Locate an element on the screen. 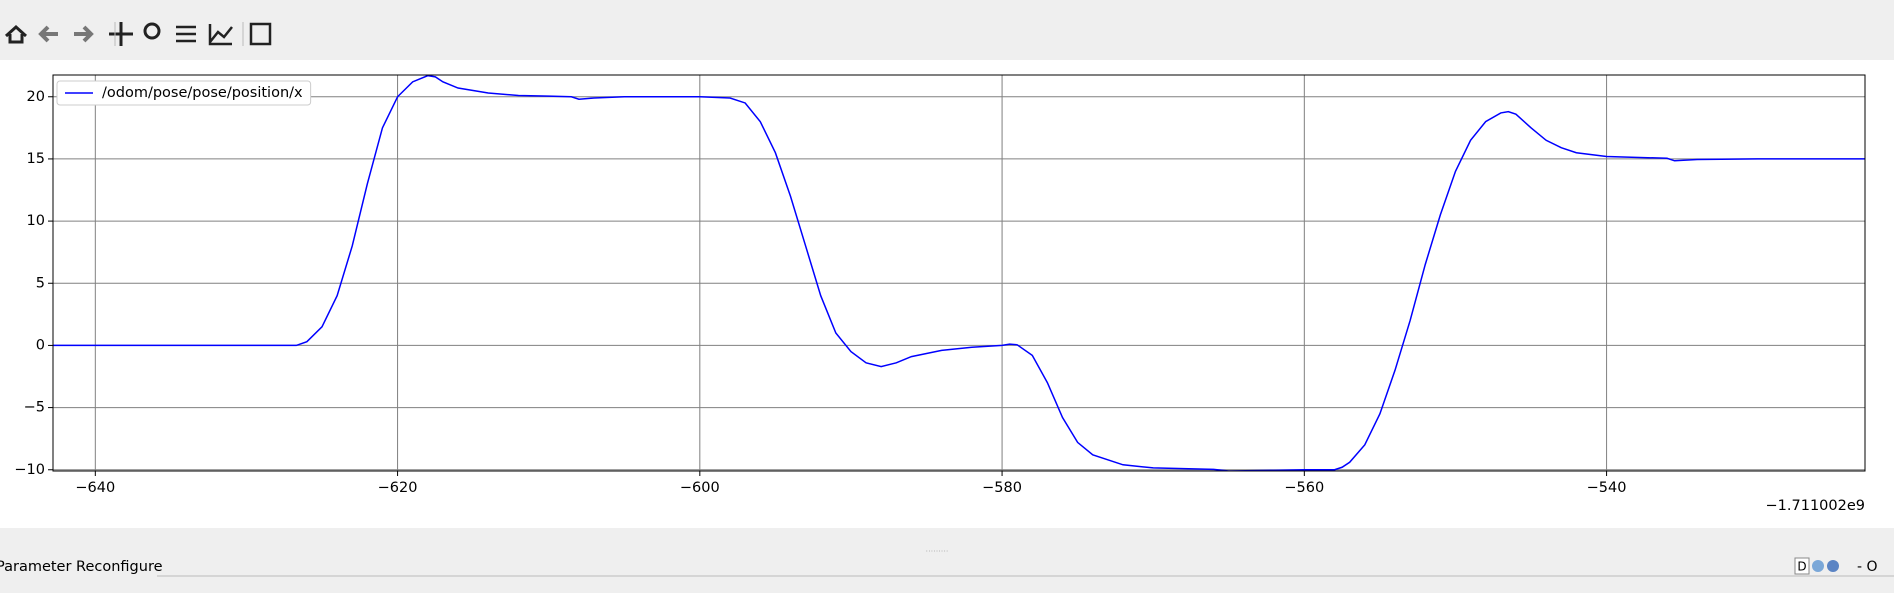 The height and width of the screenshot is (593, 1894). axes-button is located at coordinates (220, 35).